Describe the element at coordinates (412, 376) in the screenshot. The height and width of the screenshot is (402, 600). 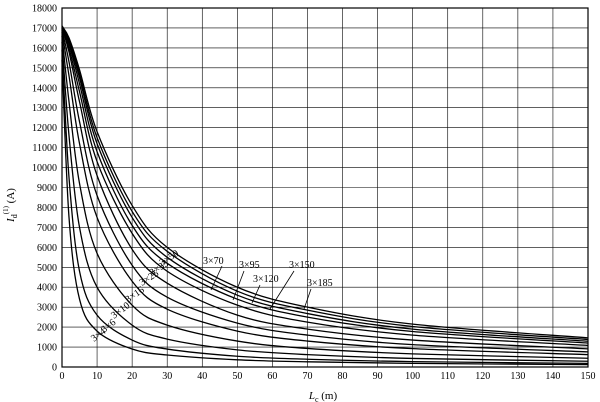
I see `x-tick-label: 100` at that location.